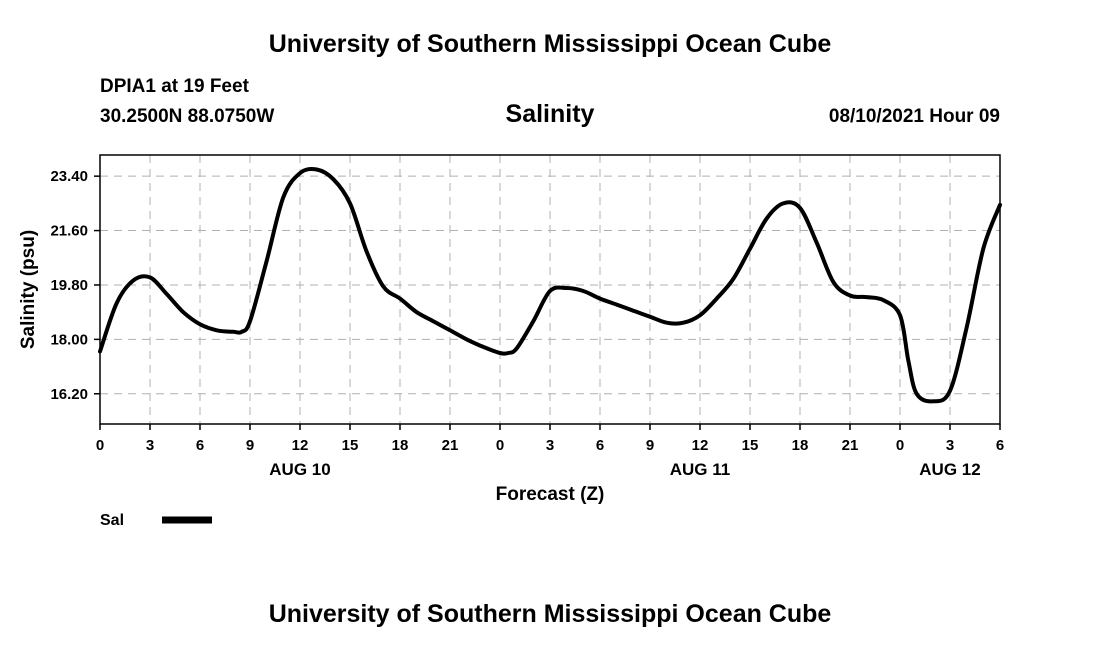 Image resolution: width=1100 pixels, height=650 pixels. I want to click on date-label: AUG 11, so click(700, 469).